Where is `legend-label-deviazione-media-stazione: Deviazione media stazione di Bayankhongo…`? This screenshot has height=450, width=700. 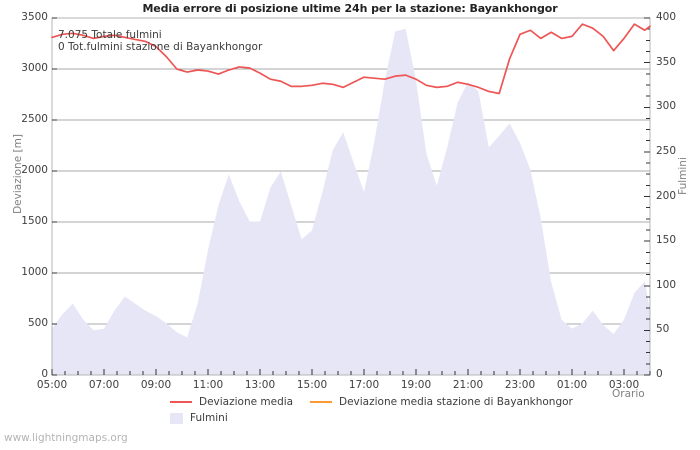 legend-label-deviazione-media-stazione: Deviazione media stazione di Bayankhongo… is located at coordinates (456, 402).